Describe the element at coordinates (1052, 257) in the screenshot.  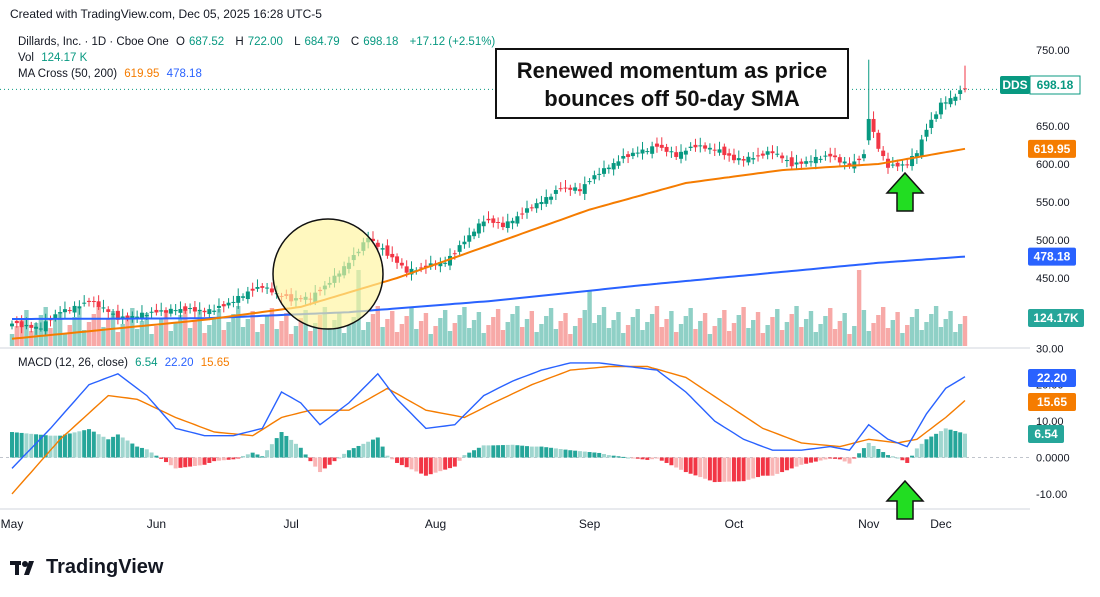
I see `ma200-badge-label: 478.18` at that location.